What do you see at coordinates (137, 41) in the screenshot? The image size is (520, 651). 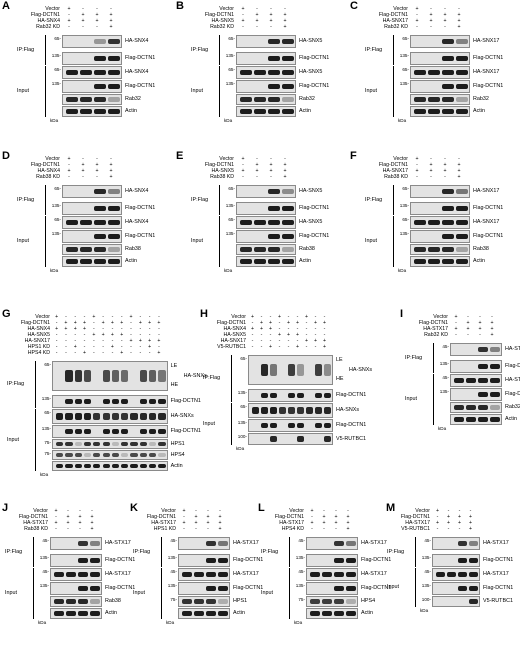 I see `blot-label: HA-SNX4` at bounding box center [137, 41].